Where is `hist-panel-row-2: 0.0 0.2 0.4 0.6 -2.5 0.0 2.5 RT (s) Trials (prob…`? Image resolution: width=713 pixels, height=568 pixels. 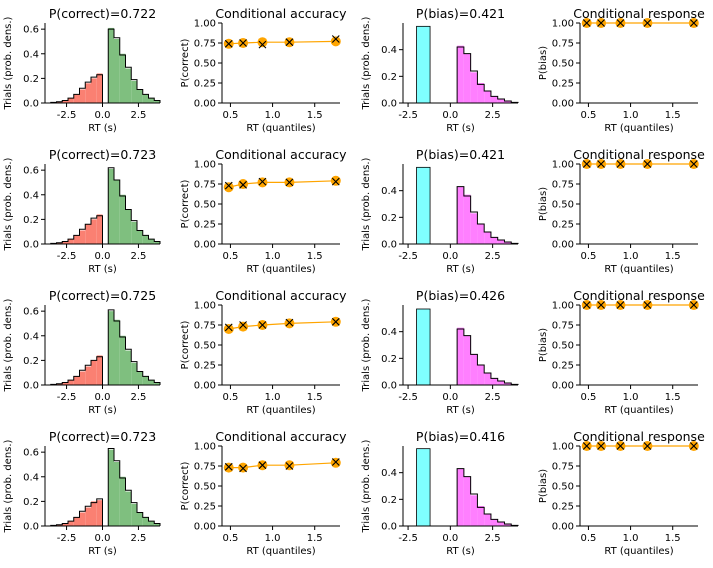 hist-panel-row-2: 0.0 0.2 0.4 0.6 -2.5 0.0 2.5 RT (s) Trials (prob… is located at coordinates (82, 211).